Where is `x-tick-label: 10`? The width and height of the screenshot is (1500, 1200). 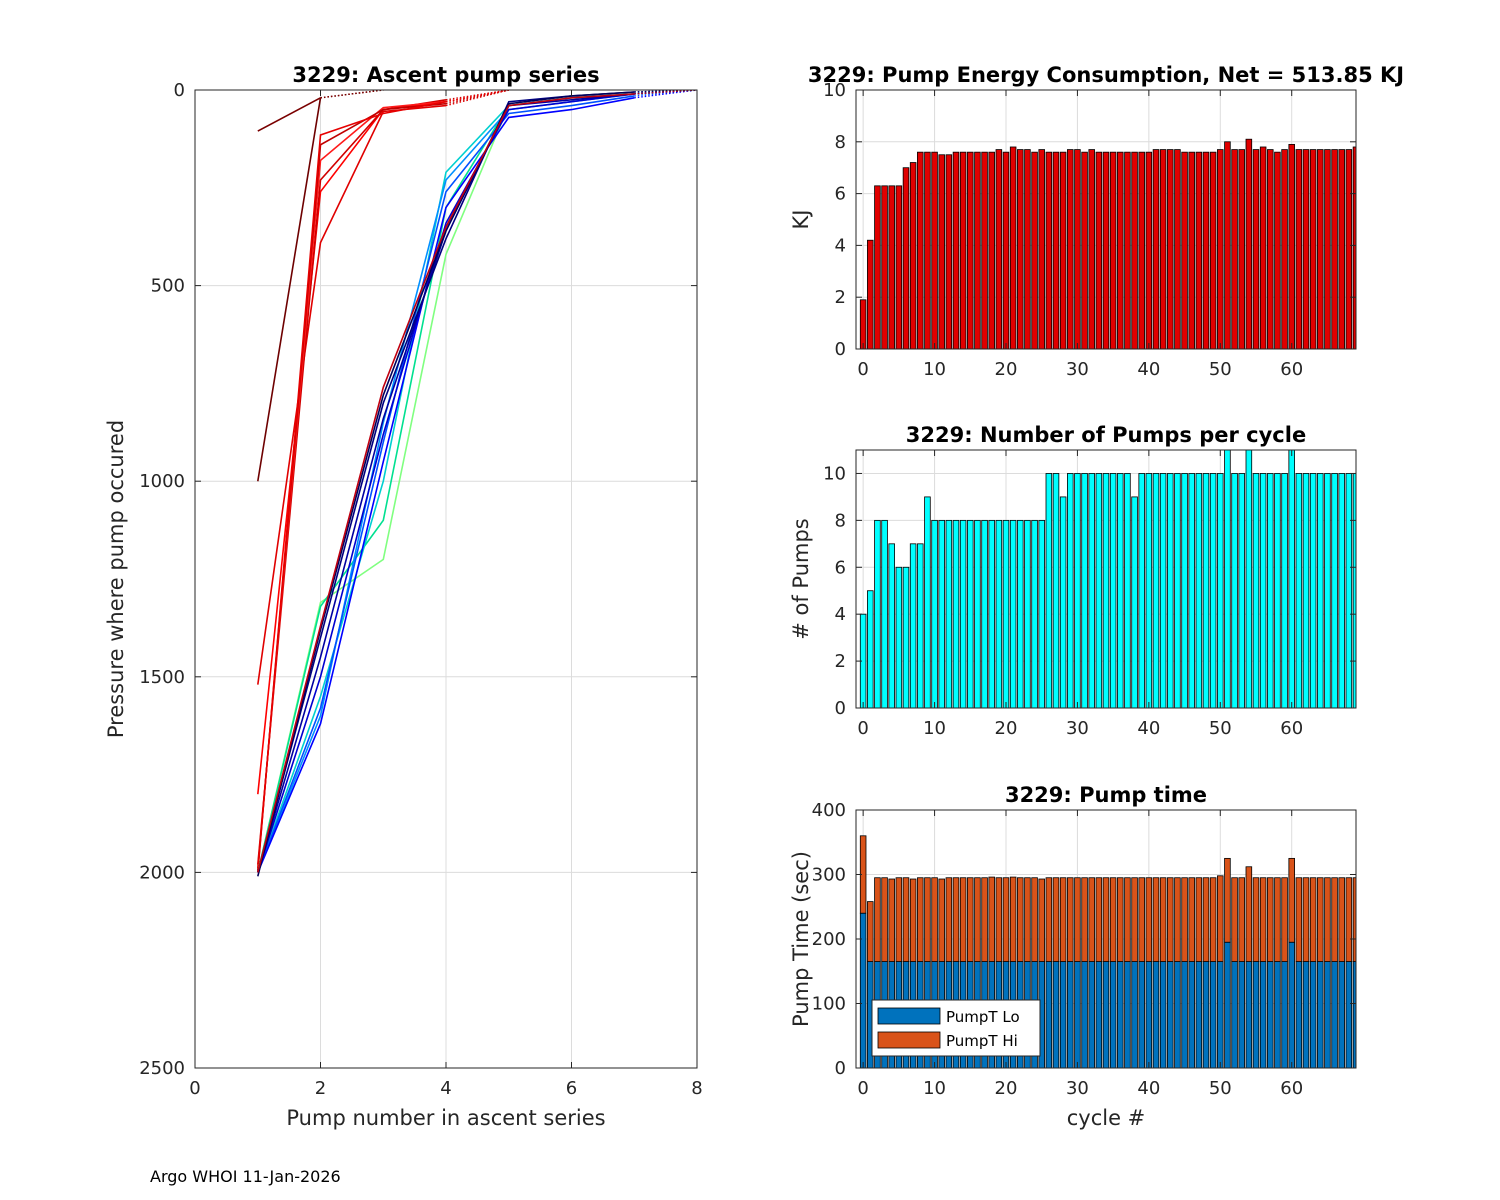
x-tick-label: 10 is located at coordinates (934, 1088).